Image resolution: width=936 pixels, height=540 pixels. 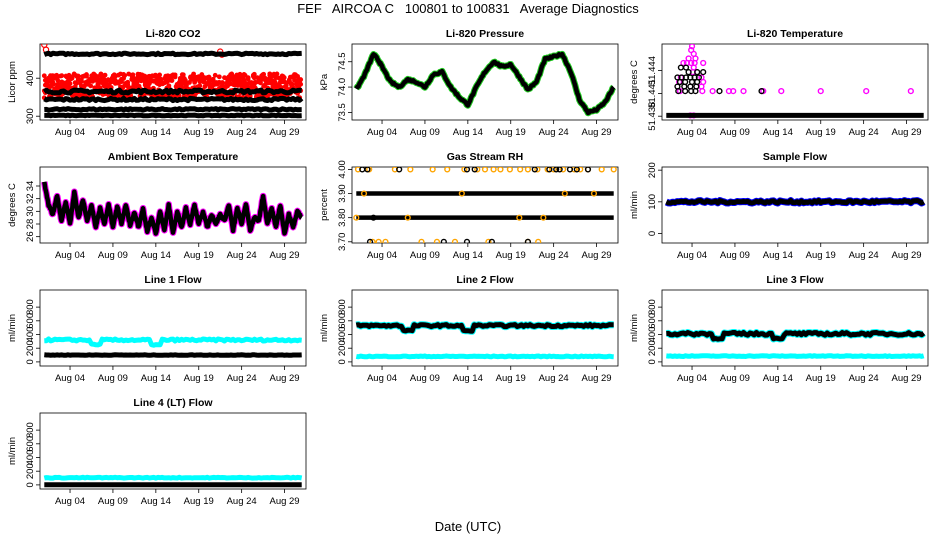 What do you see at coordinates (324, 205) in the screenshot?
I see `y-axis-label: percent` at bounding box center [324, 205].